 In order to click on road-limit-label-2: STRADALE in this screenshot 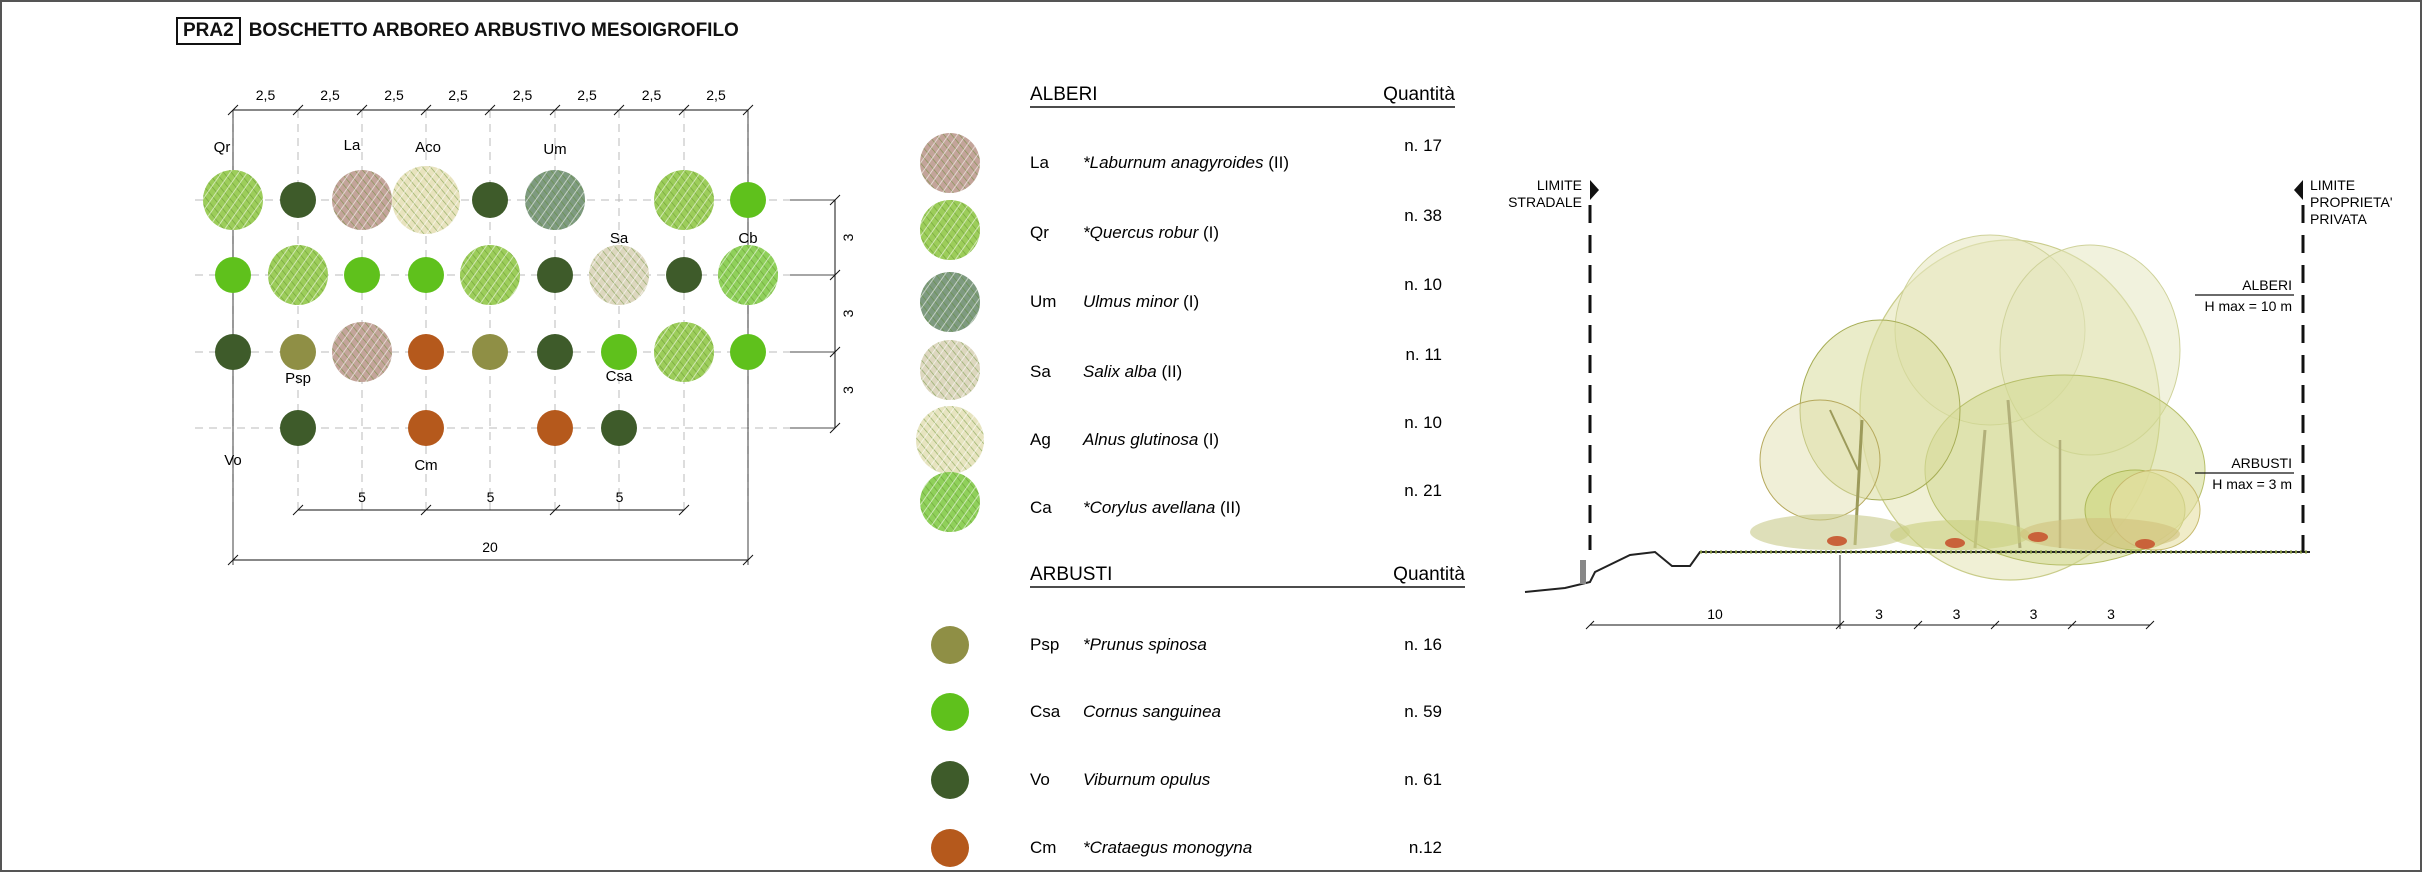, I will do `click(1545, 202)`.